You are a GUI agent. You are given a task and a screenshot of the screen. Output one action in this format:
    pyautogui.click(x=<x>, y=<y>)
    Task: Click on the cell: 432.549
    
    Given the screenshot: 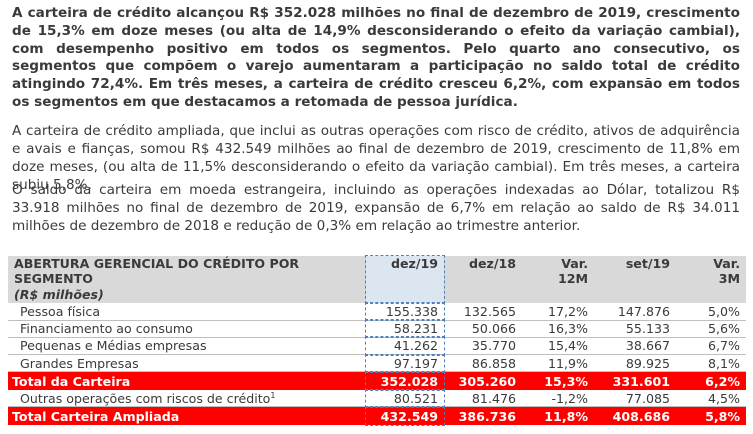 What is the action you would take?
    pyautogui.click(x=405, y=415)
    